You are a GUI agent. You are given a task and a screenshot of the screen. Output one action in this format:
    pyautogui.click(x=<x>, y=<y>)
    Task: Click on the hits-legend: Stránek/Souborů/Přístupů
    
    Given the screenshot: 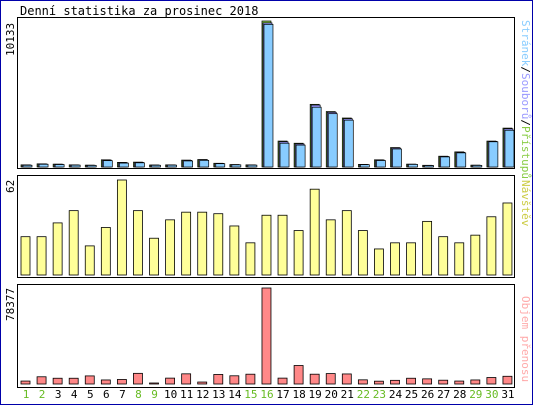 What is the action you would take?
    pyautogui.click(x=525, y=99)
    